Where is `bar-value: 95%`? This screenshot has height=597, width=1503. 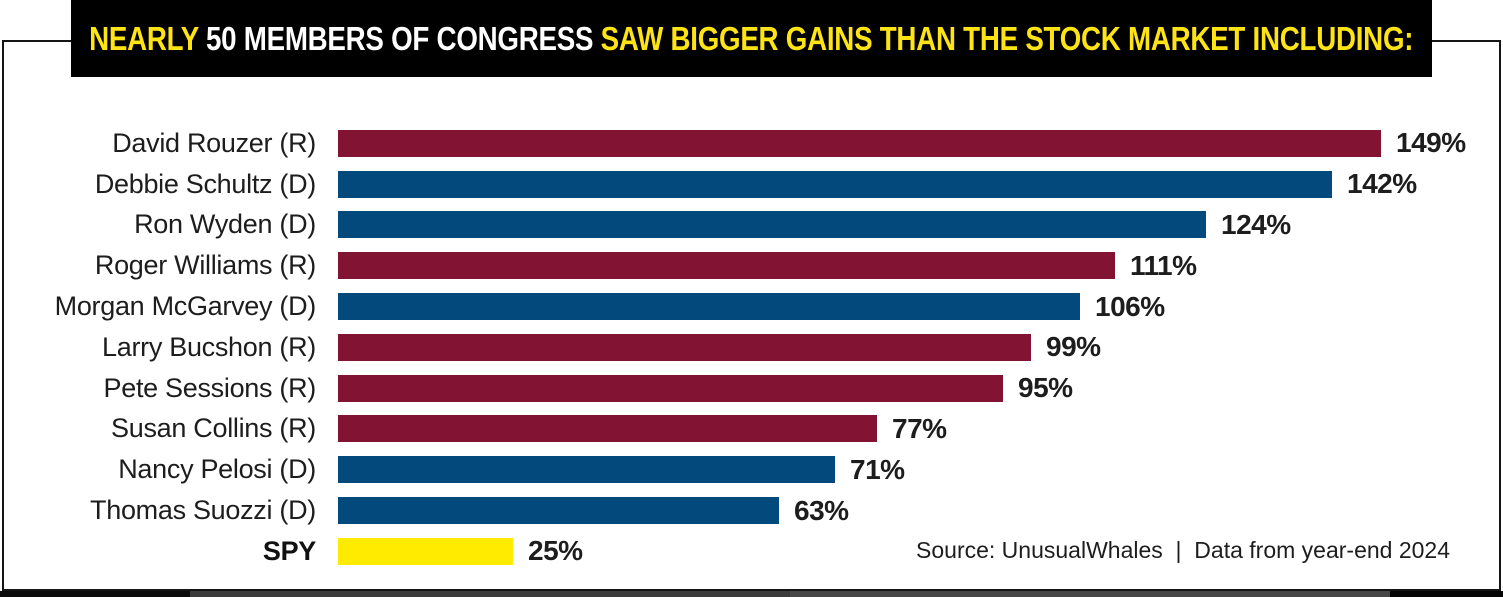 bar-value: 95% is located at coordinates (1045, 388).